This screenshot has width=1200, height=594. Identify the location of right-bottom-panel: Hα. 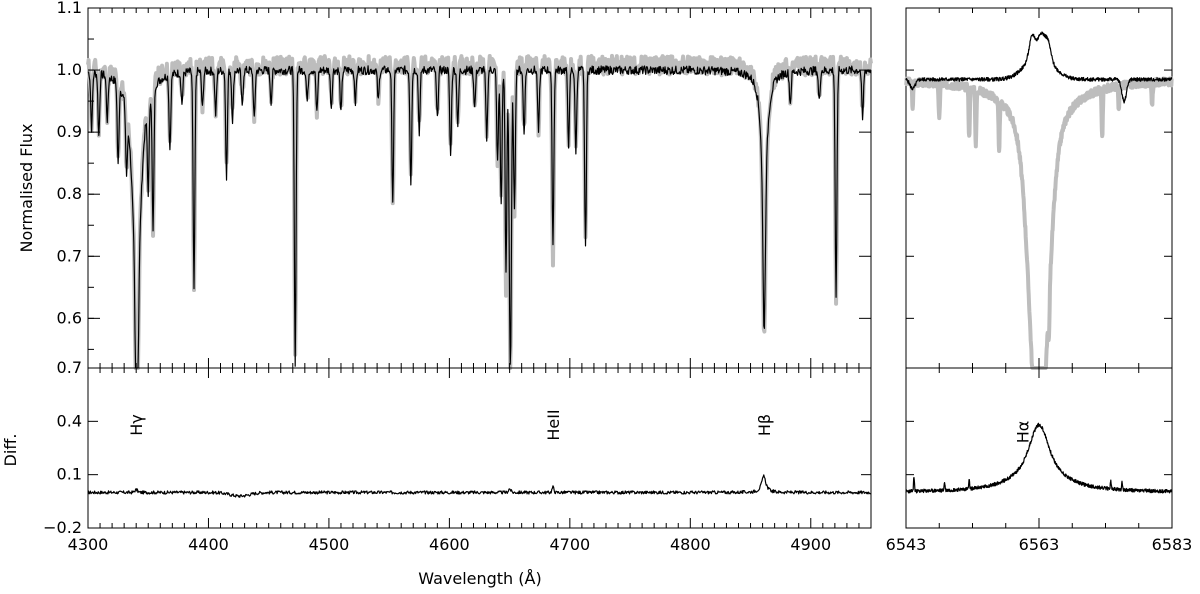
(1039, 448).